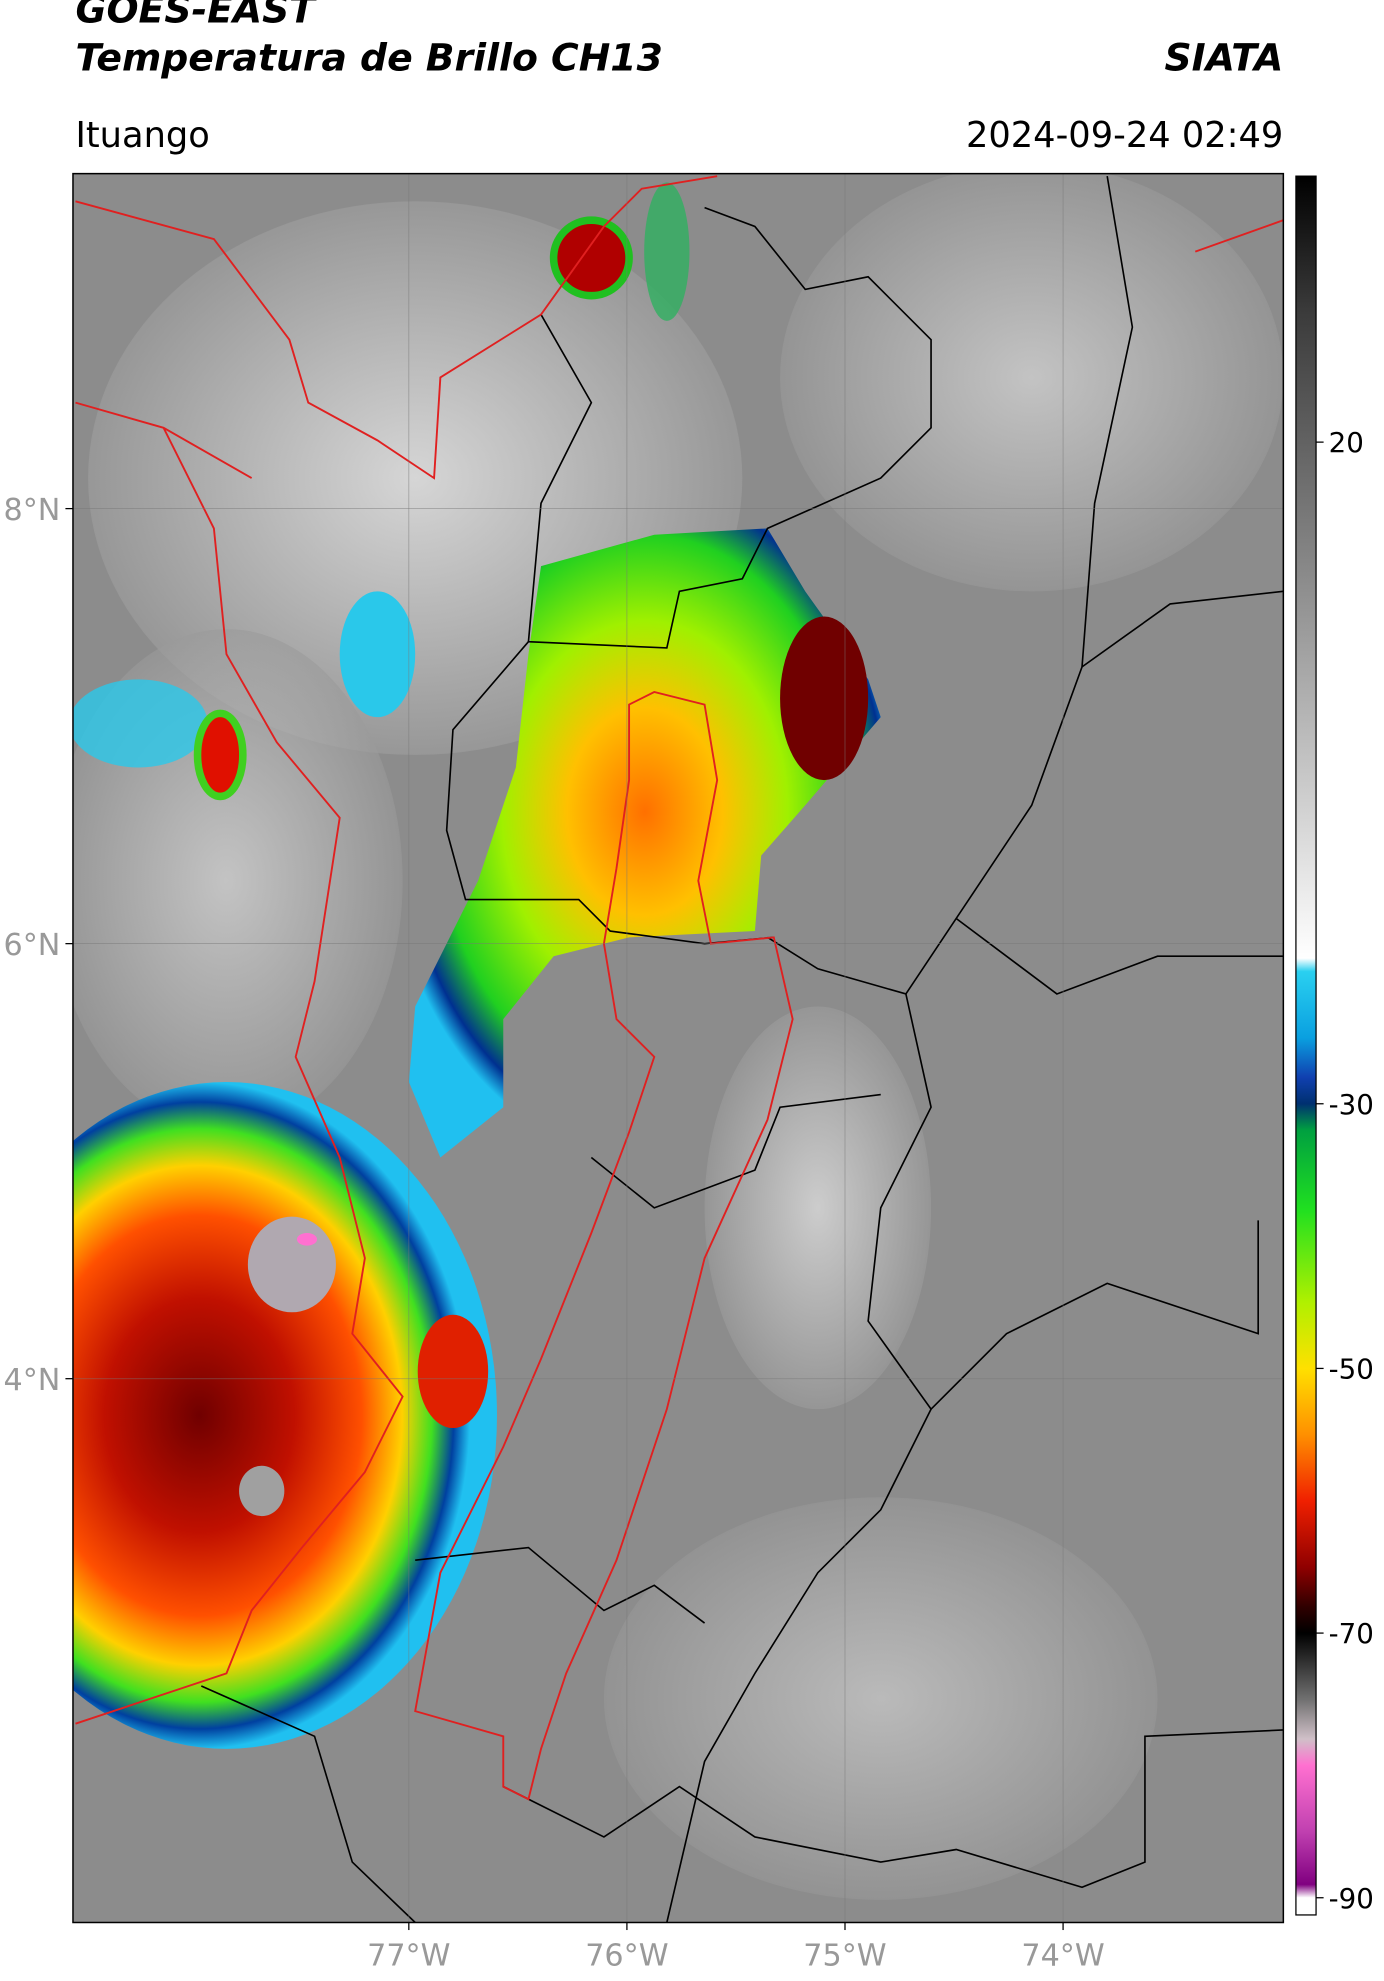 The image size is (1384, 1981). I want to click on title: GOES-EAST, so click(196, 16).